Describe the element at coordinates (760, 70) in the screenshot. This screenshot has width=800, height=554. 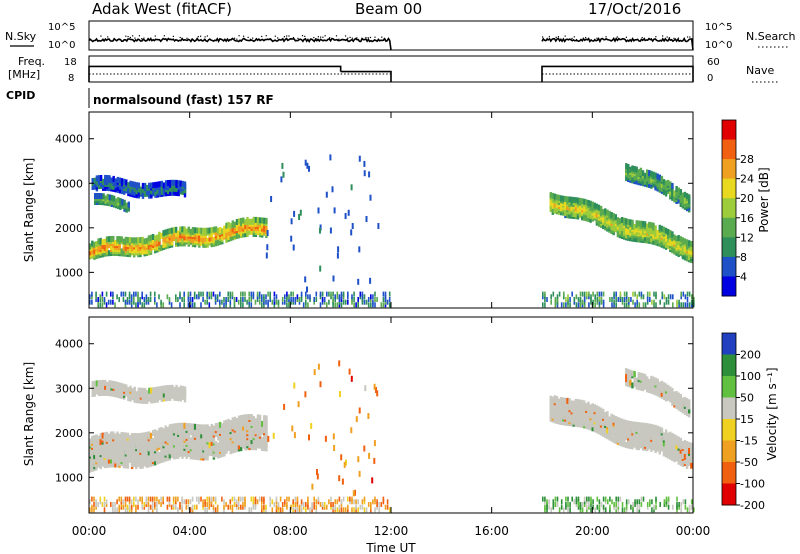
I see `nave-label: Nave` at that location.